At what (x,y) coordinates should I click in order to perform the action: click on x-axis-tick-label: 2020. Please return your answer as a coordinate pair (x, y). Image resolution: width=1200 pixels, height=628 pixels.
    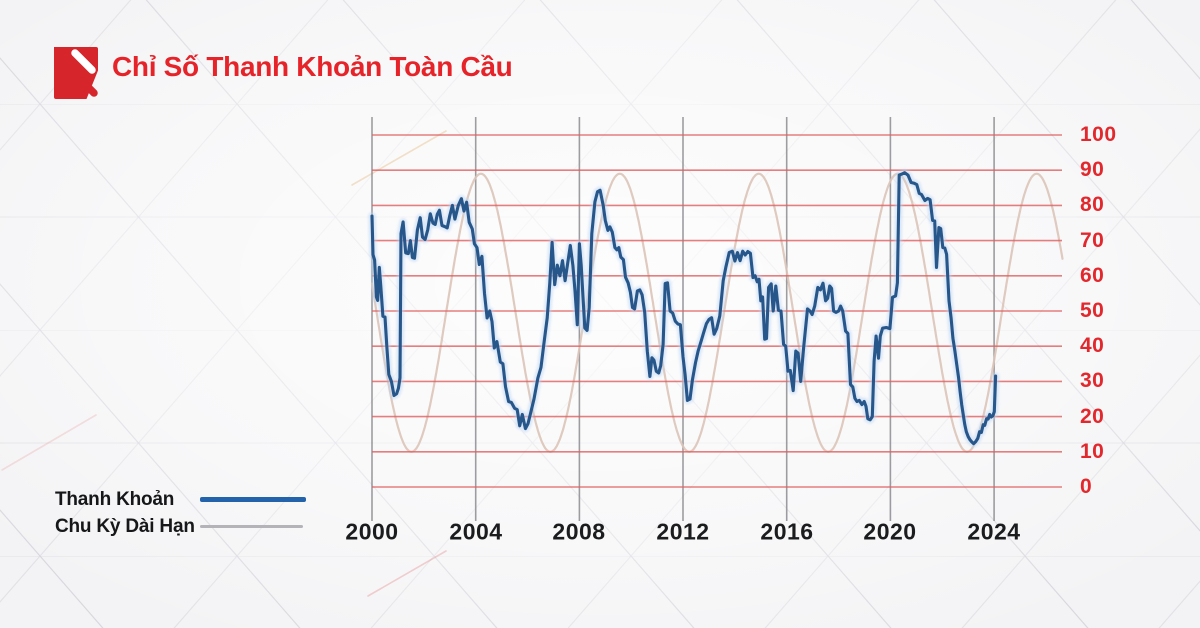
    Looking at the image, I should click on (890, 531).